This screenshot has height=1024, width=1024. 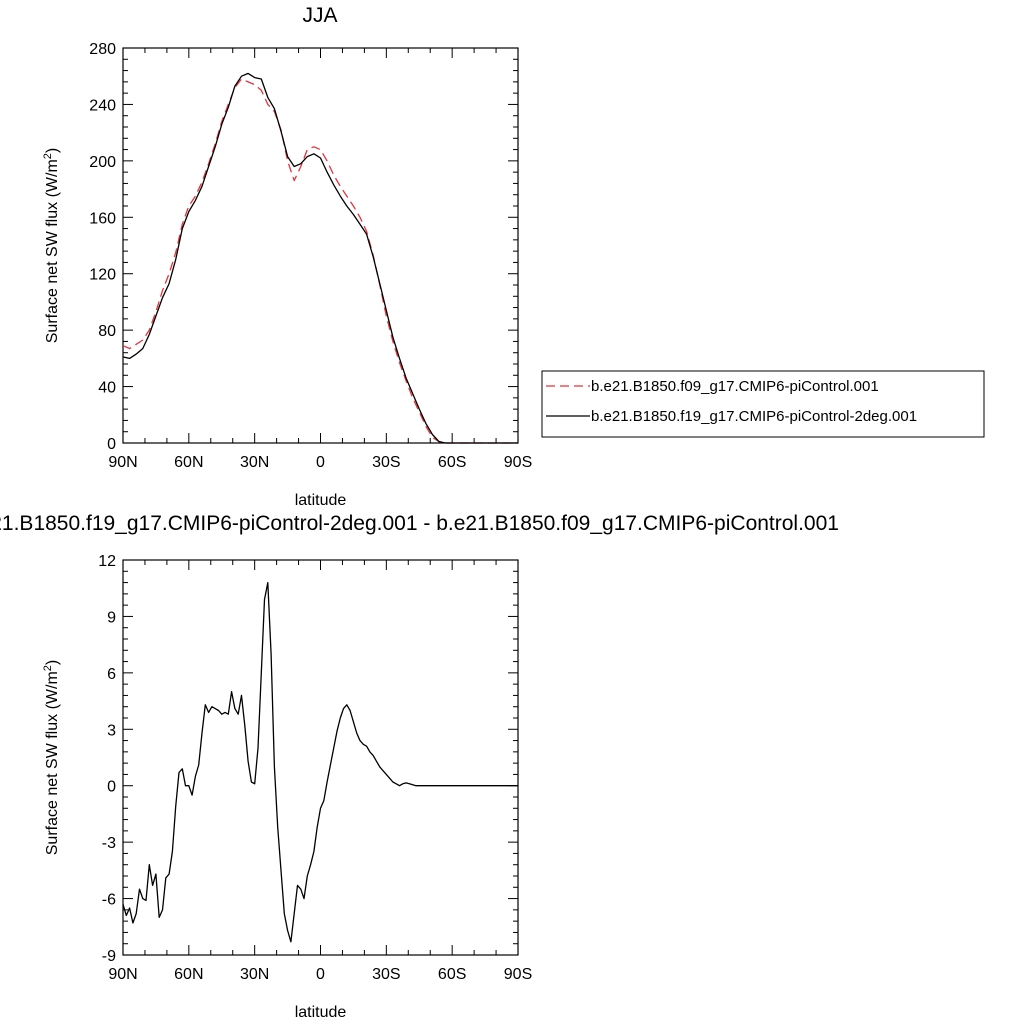 What do you see at coordinates (109, 843) in the screenshot?
I see `y-tick-label: -3` at bounding box center [109, 843].